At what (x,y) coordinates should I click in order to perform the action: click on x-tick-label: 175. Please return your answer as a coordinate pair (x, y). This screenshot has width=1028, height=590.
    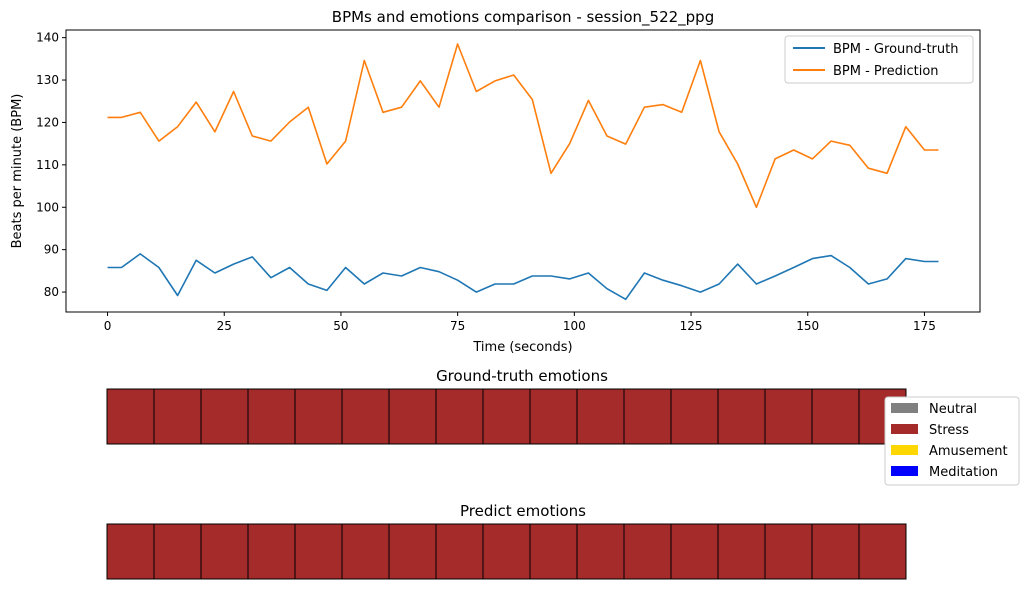
    Looking at the image, I should click on (924, 326).